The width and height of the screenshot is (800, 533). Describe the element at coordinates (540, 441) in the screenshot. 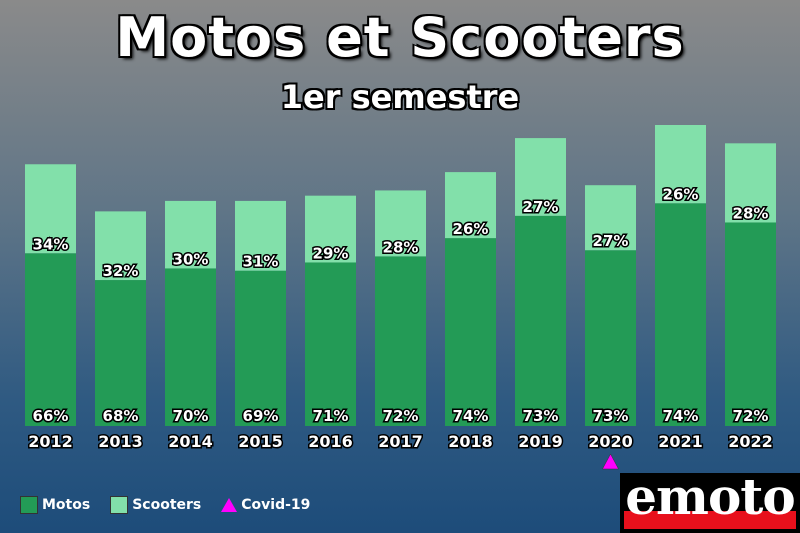

I see `tick-label-2019: 2019` at that location.